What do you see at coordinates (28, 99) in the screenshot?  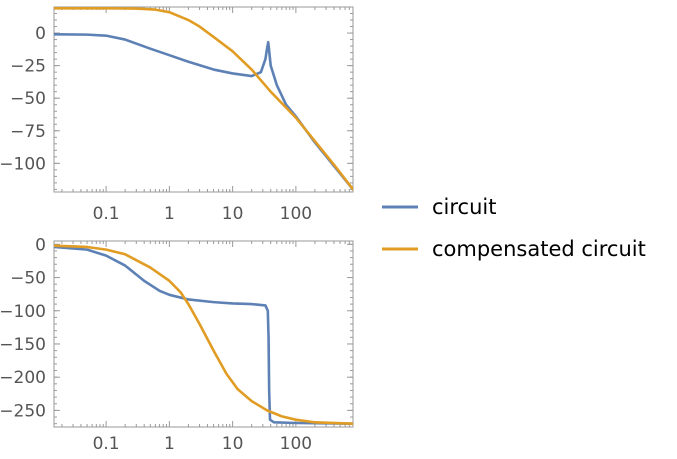 I see `magnitude-y-tick-label: −50` at bounding box center [28, 99].